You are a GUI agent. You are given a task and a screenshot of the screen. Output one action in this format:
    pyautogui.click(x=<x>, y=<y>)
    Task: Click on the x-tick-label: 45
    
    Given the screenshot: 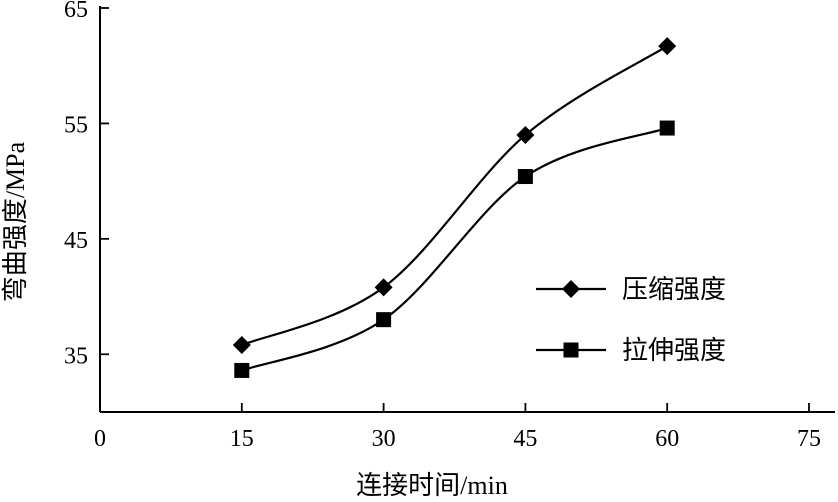 What is the action you would take?
    pyautogui.click(x=525, y=439)
    